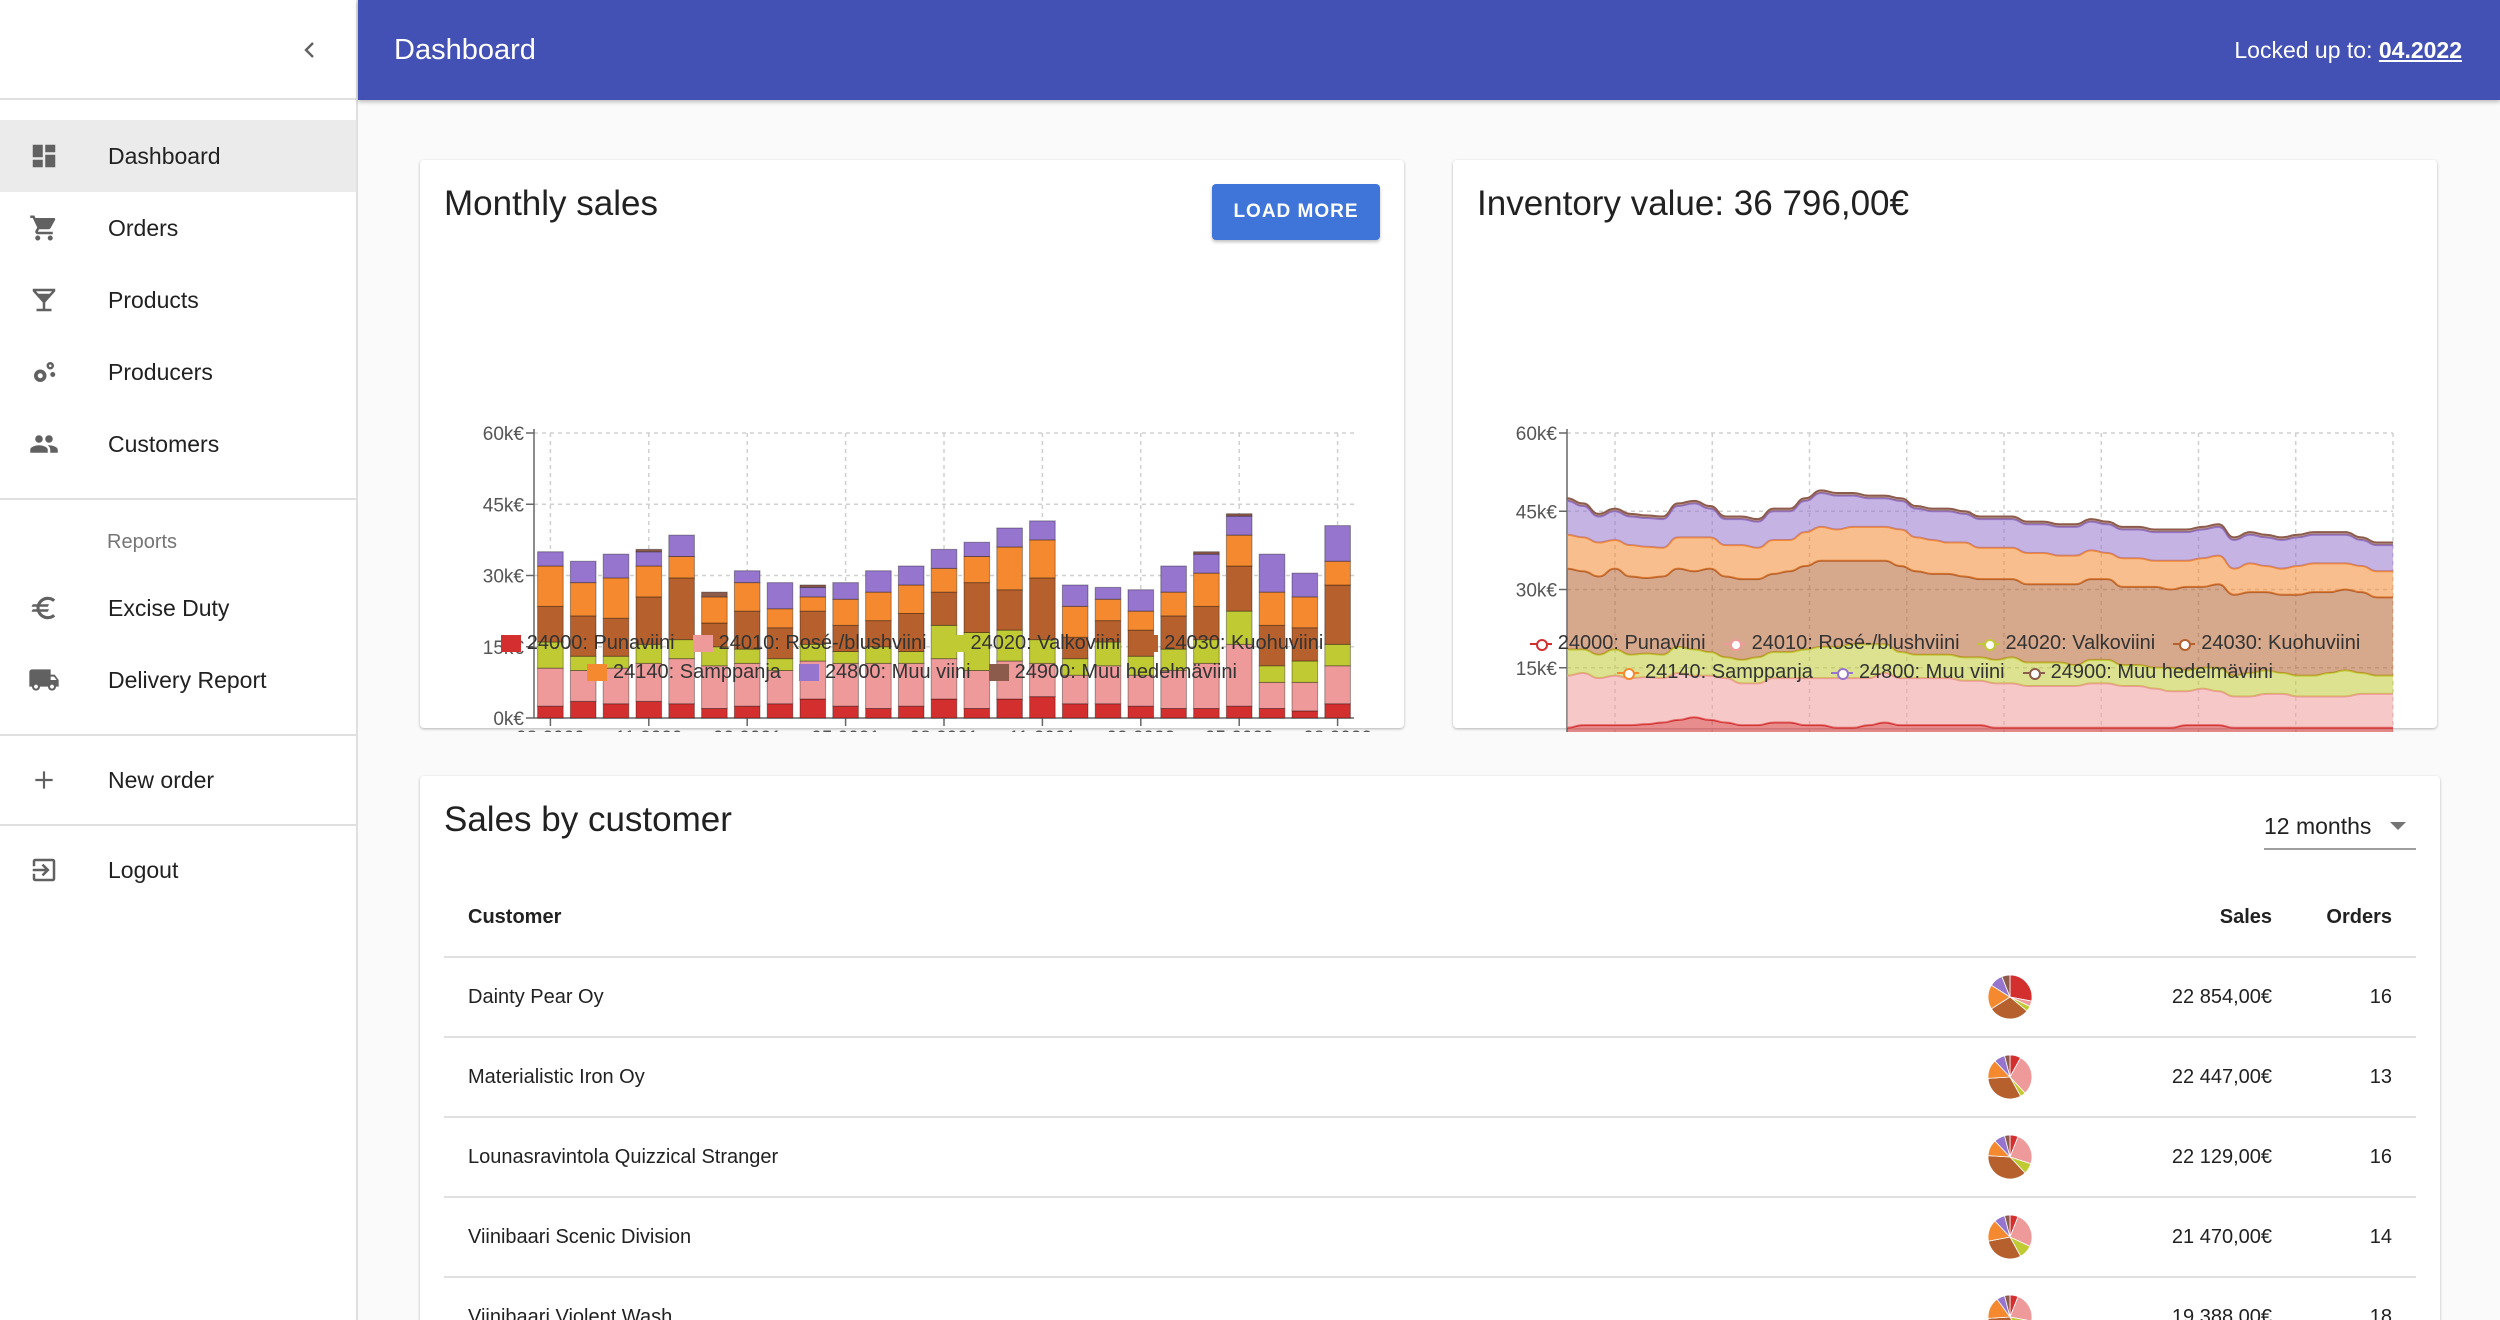  I want to click on nav-item-products: Products, so click(178, 300).